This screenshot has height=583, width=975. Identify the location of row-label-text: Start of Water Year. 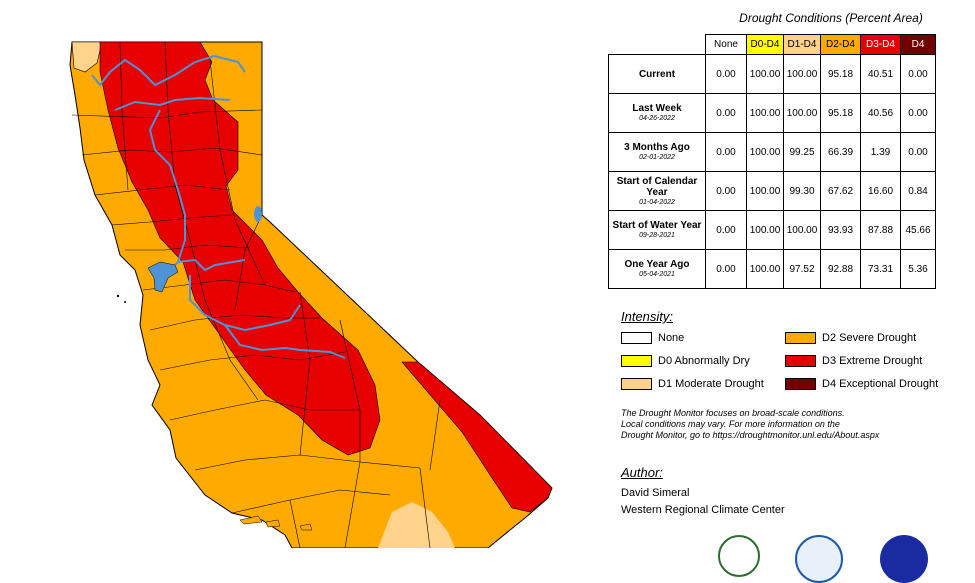
(657, 225).